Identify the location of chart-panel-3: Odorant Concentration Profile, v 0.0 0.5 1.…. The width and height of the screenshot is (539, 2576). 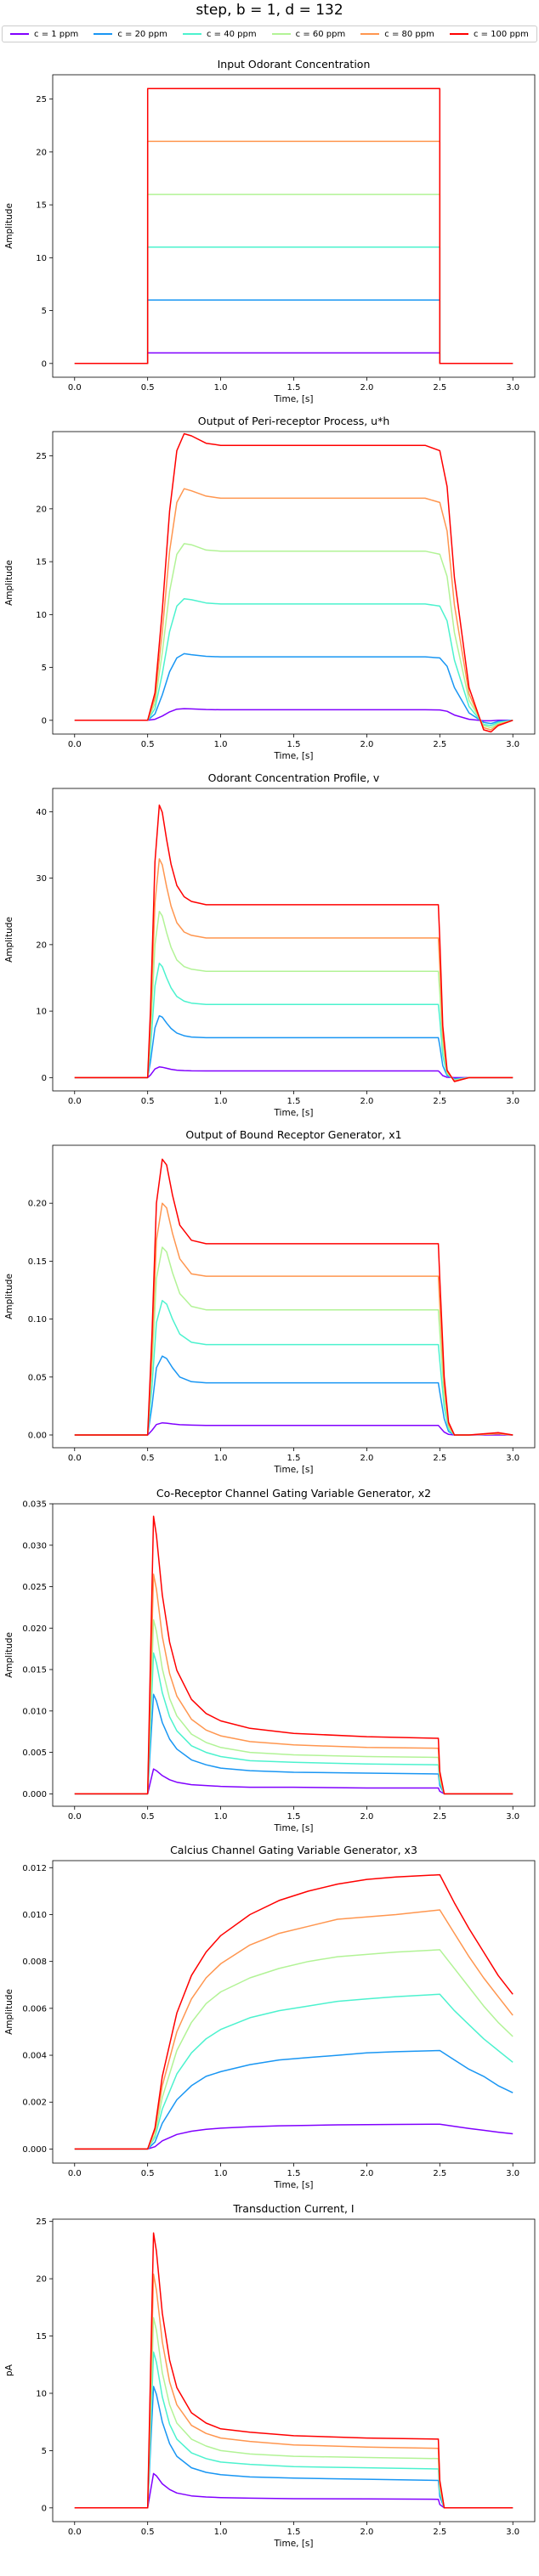
(270, 945).